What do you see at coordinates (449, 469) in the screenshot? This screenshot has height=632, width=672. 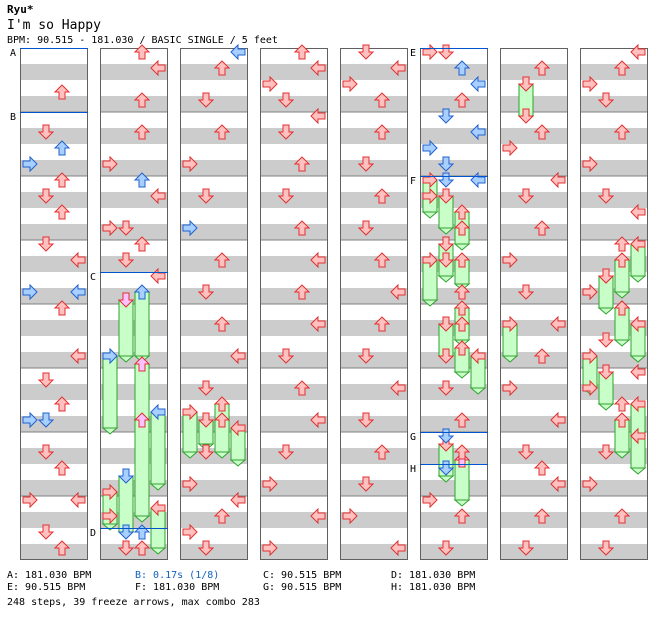 I see `section-marker: H` at bounding box center [449, 469].